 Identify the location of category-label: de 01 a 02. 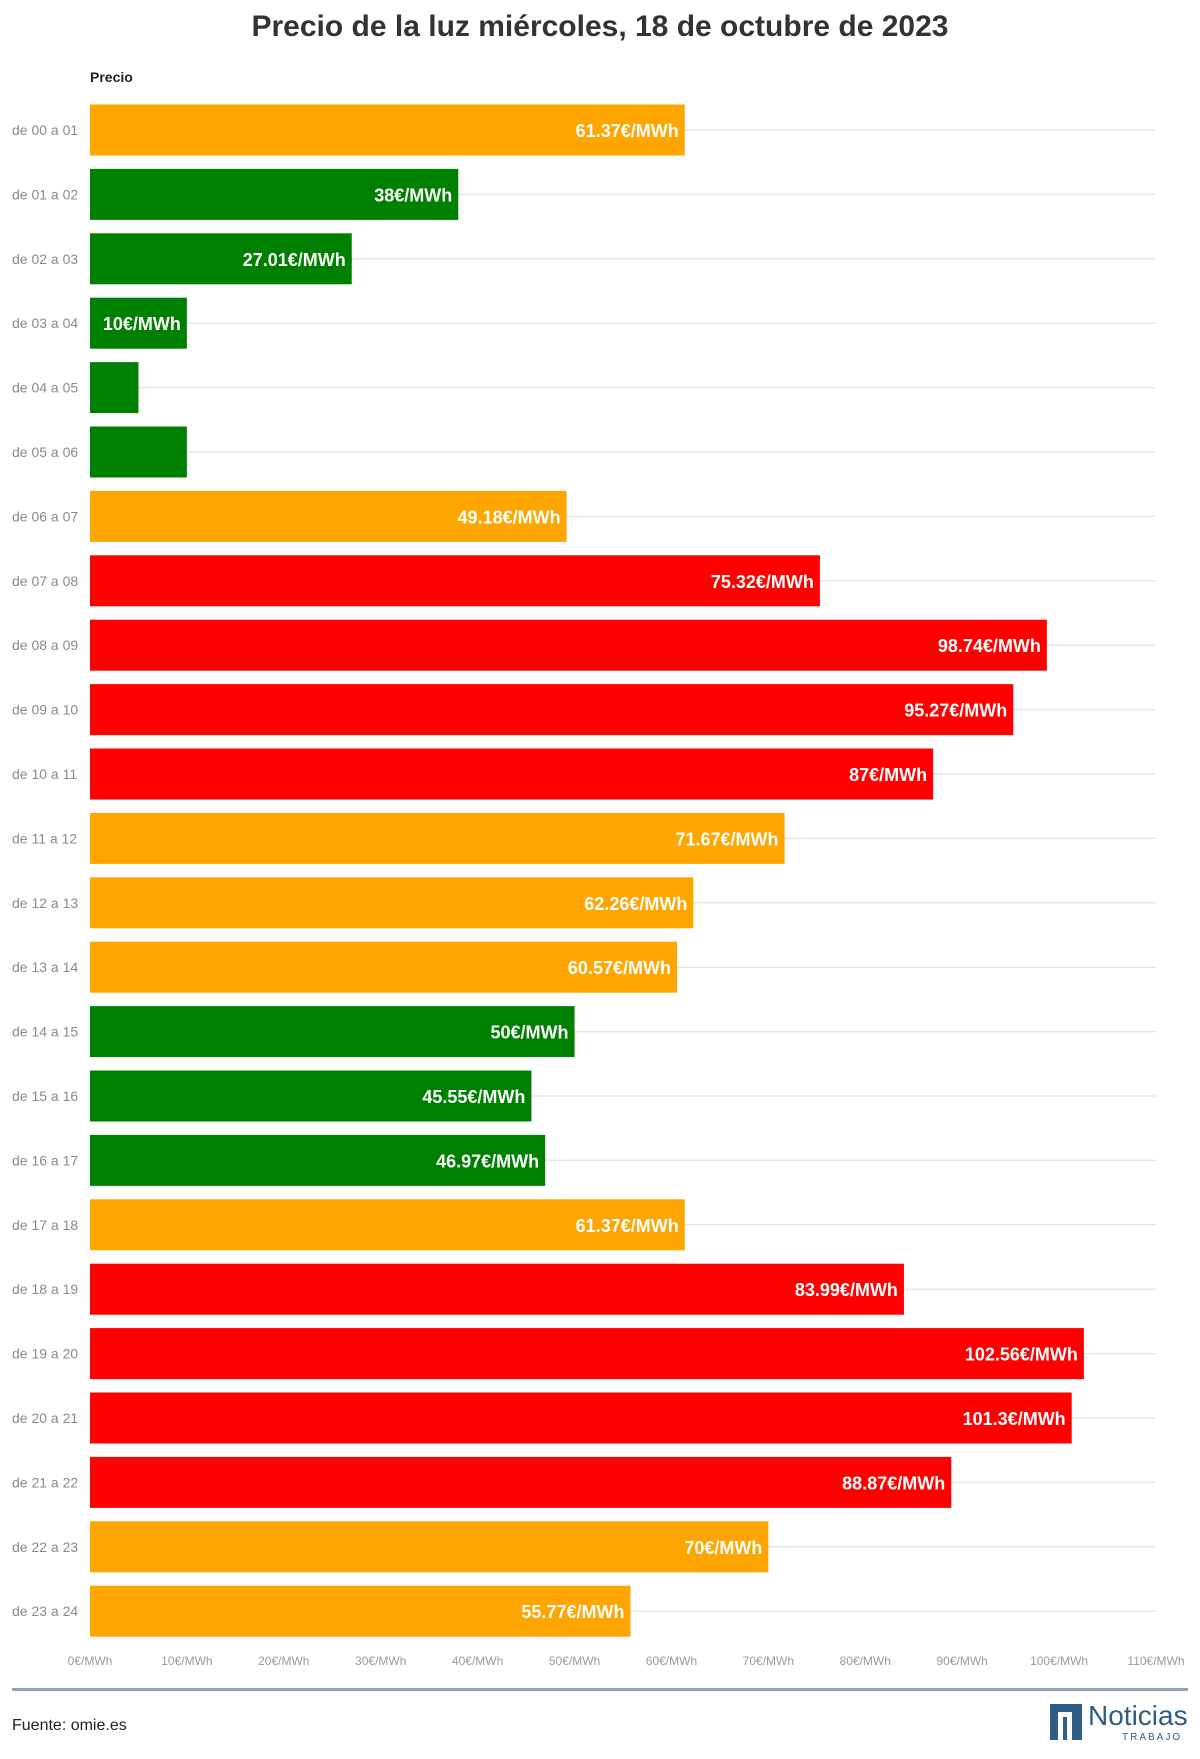
(45, 194).